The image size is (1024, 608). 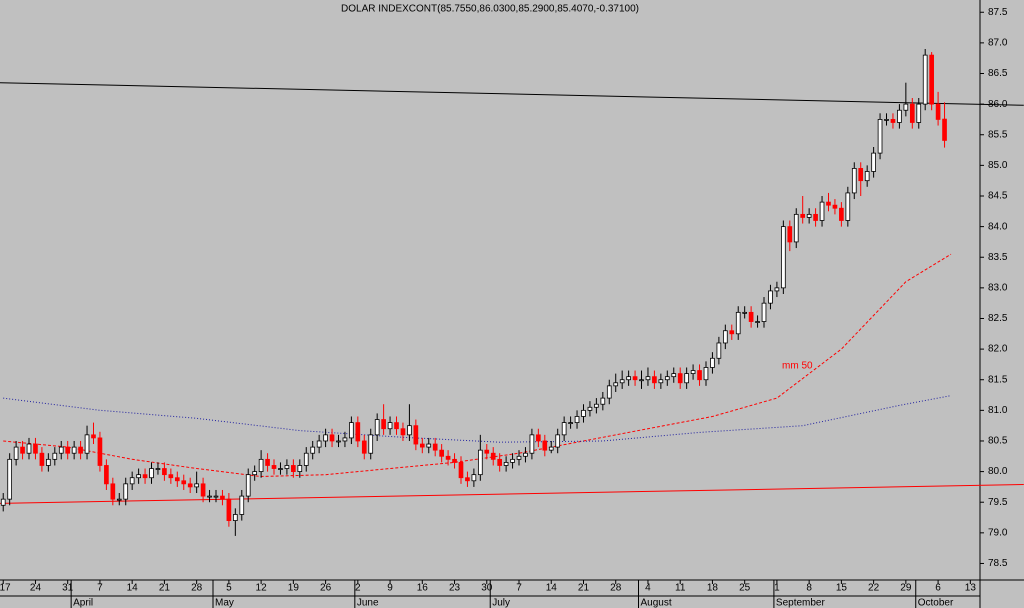 What do you see at coordinates (938, 588) in the screenshot?
I see `x-tick-label: 6` at bounding box center [938, 588].